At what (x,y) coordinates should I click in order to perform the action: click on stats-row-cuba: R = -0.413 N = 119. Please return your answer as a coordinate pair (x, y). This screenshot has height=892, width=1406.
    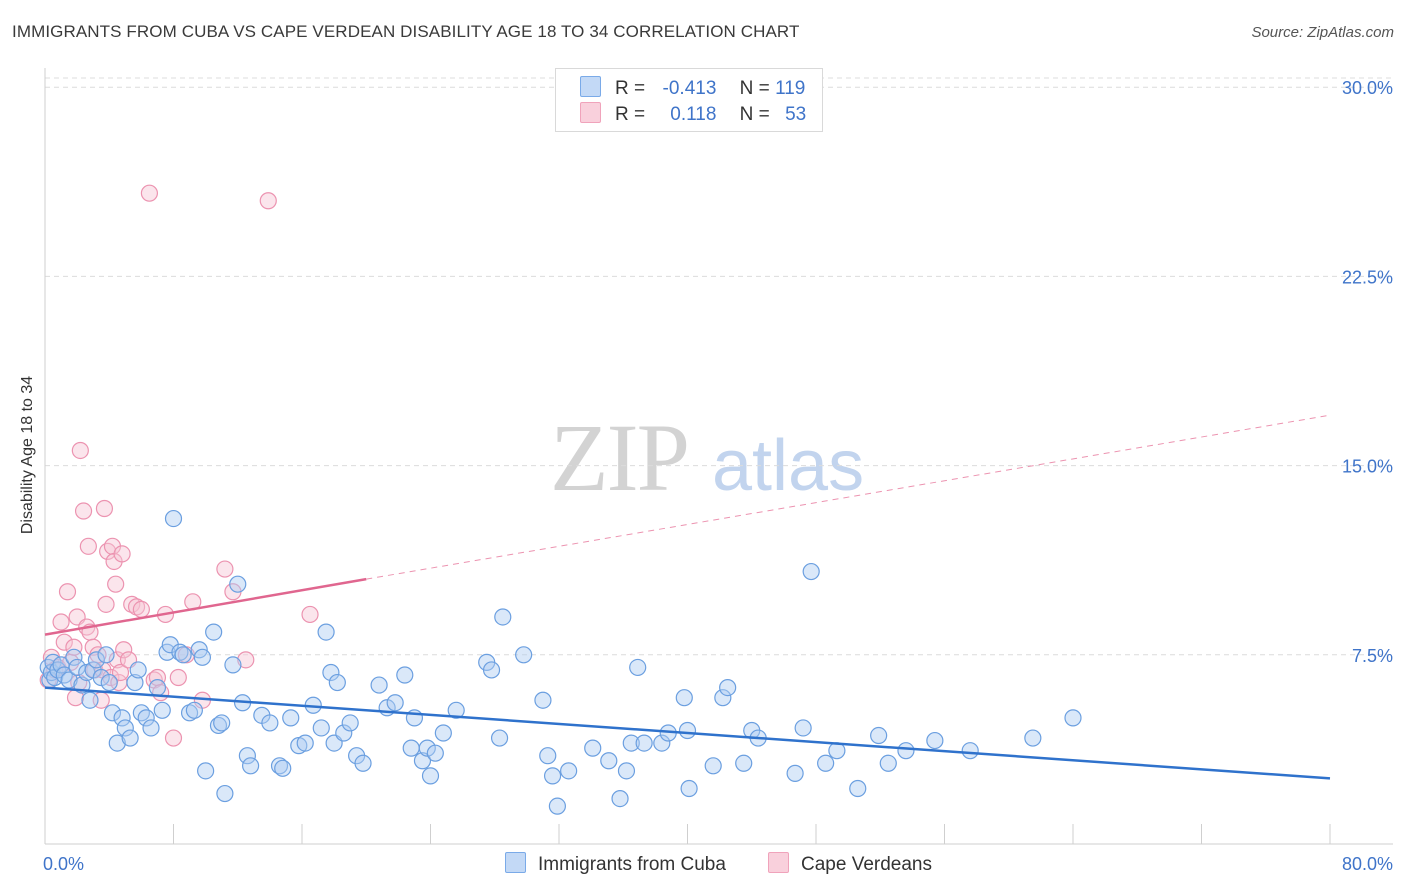
    Looking at the image, I should click on (692, 88).